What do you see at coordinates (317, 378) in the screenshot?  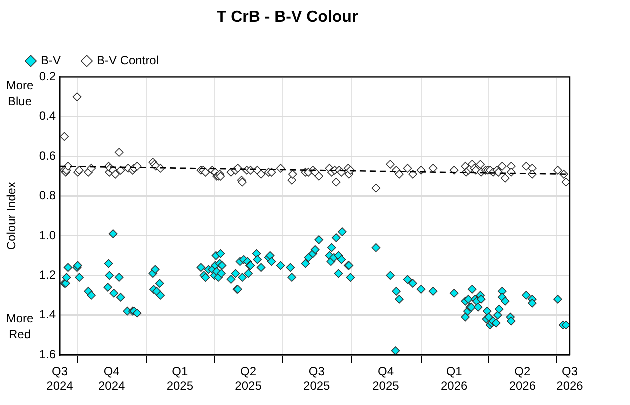 I see `x-tick-label: Q3 2025` at bounding box center [317, 378].